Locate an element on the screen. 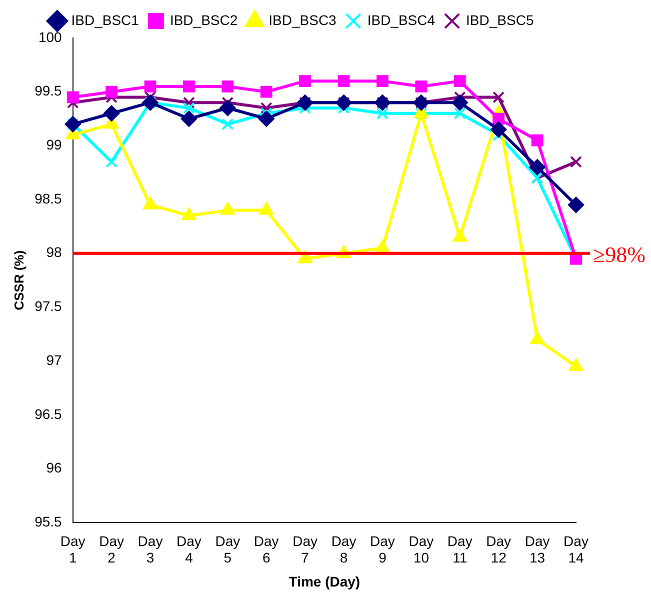  x-axis-title: Time (Day) is located at coordinates (324, 581).